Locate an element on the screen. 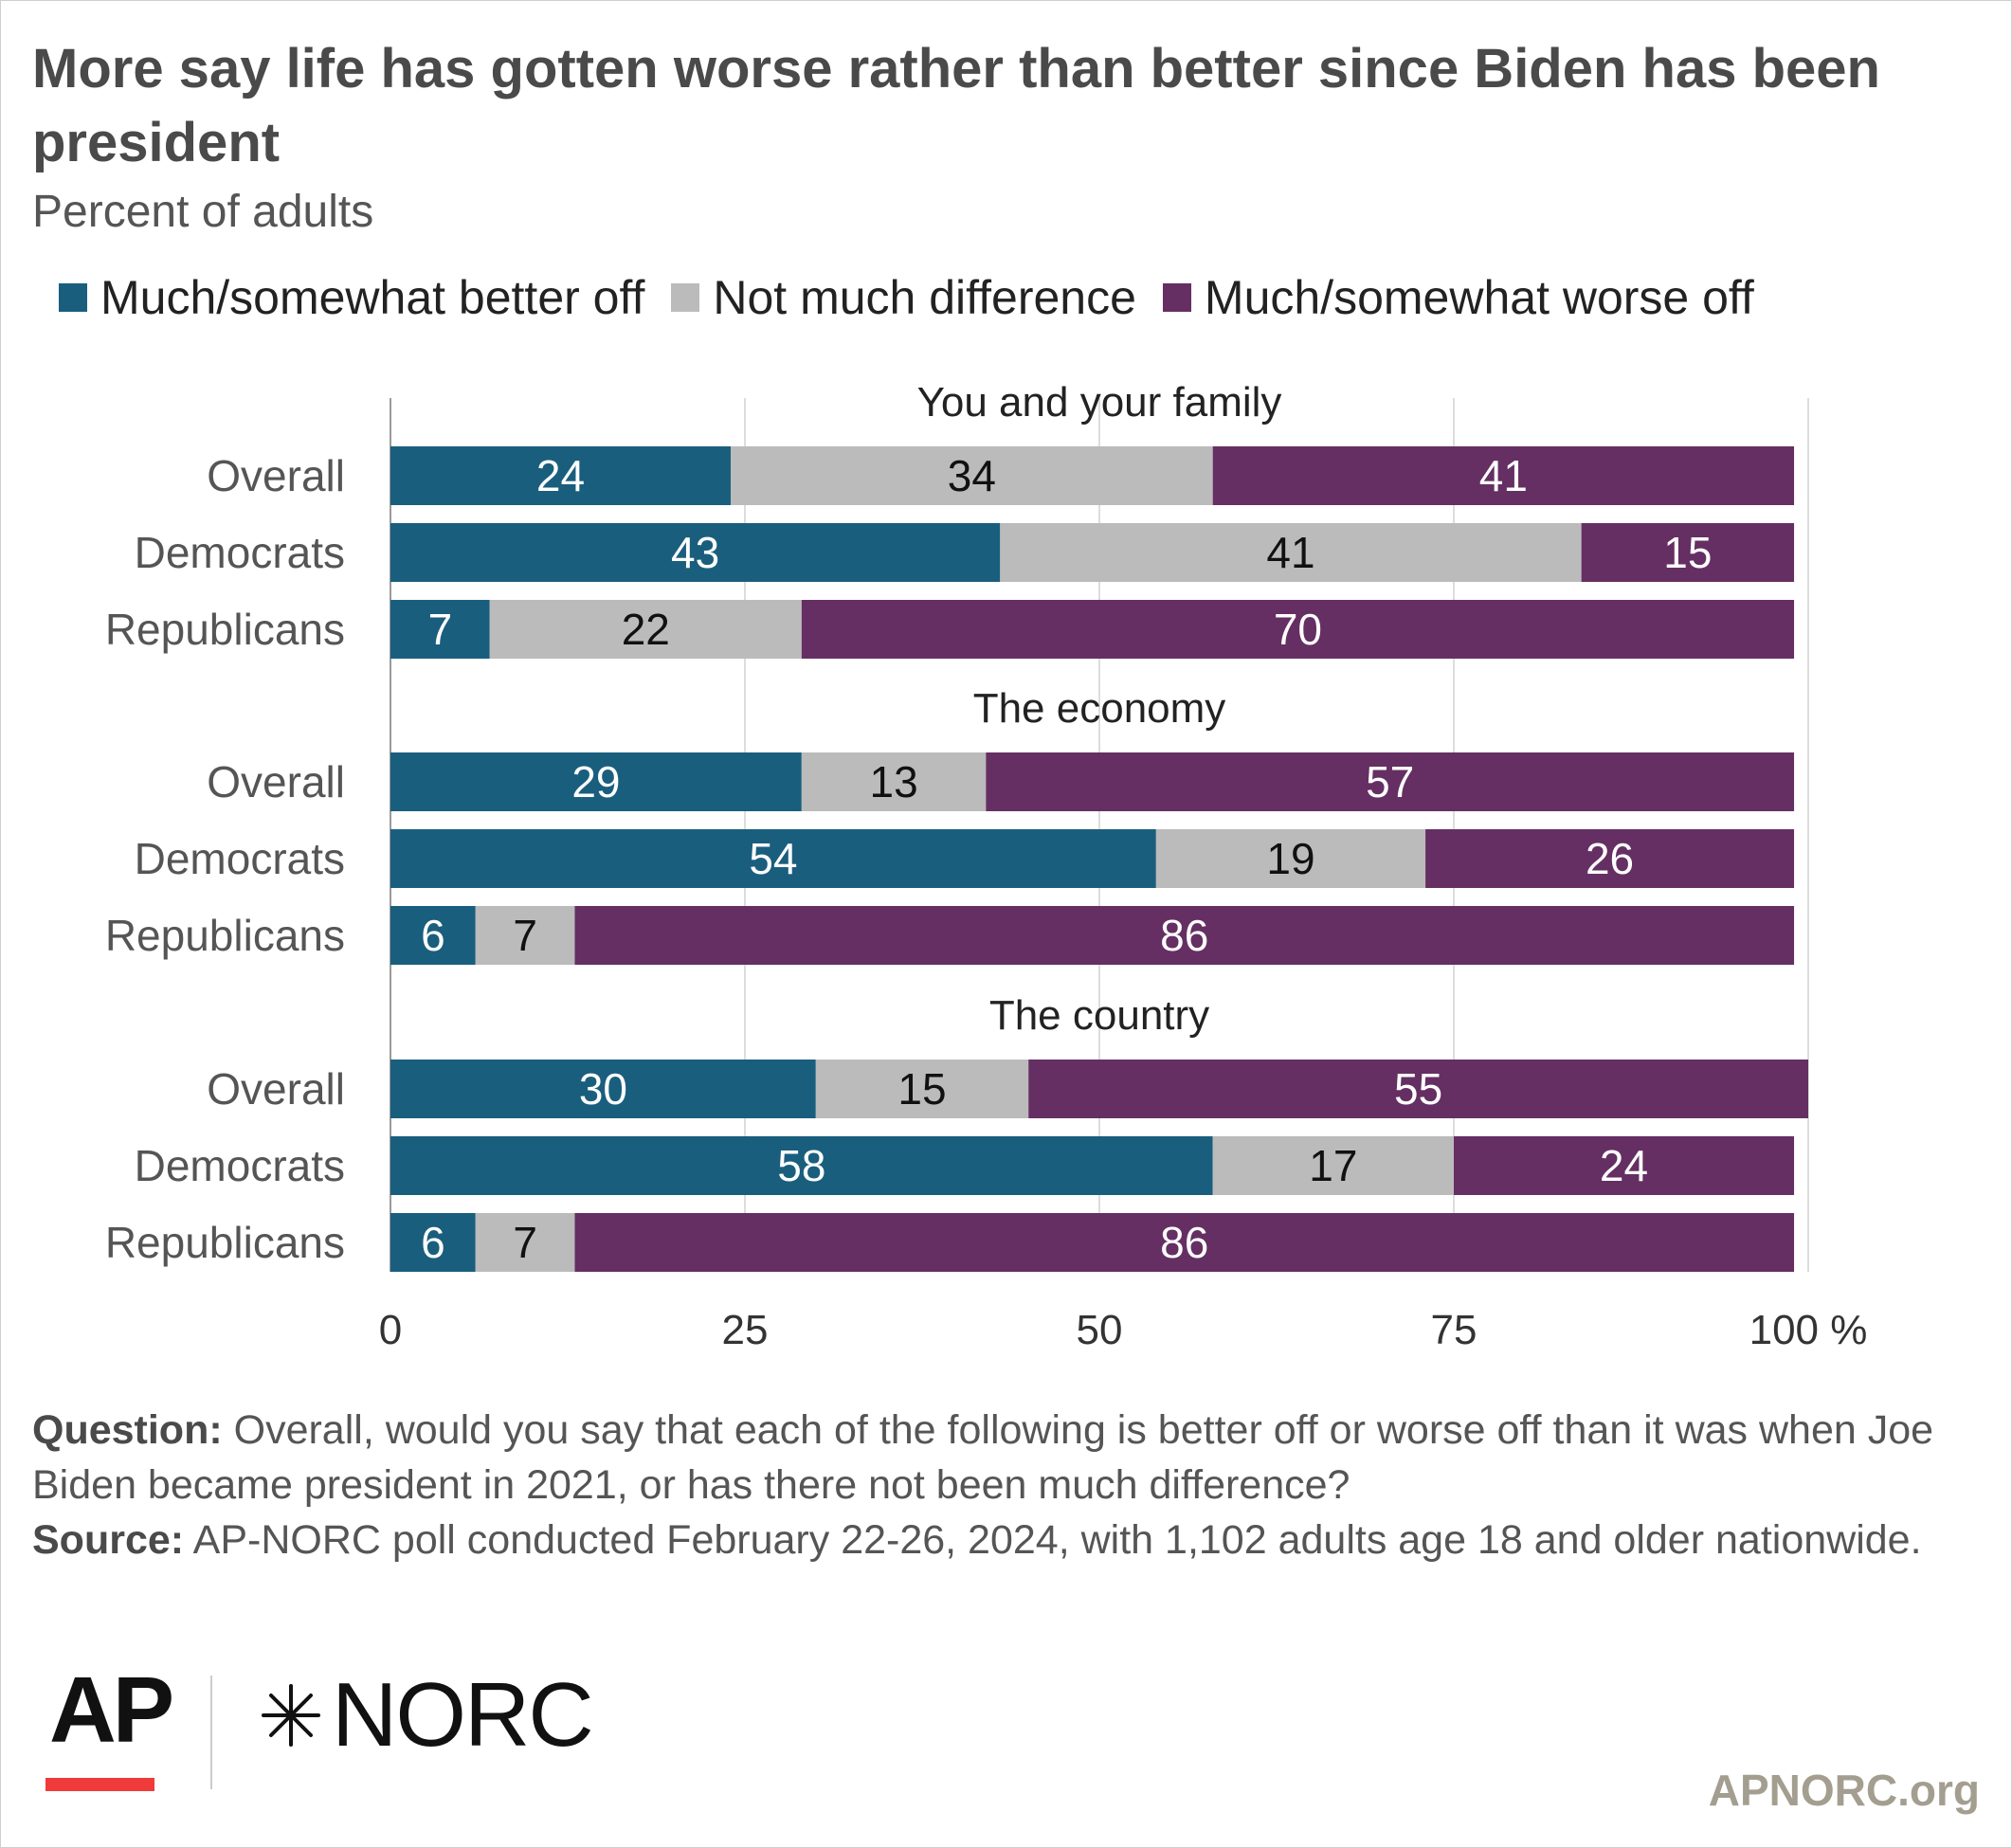 This screenshot has width=2012, height=1848. data-label-1-0-2: 57 is located at coordinates (1390, 781).